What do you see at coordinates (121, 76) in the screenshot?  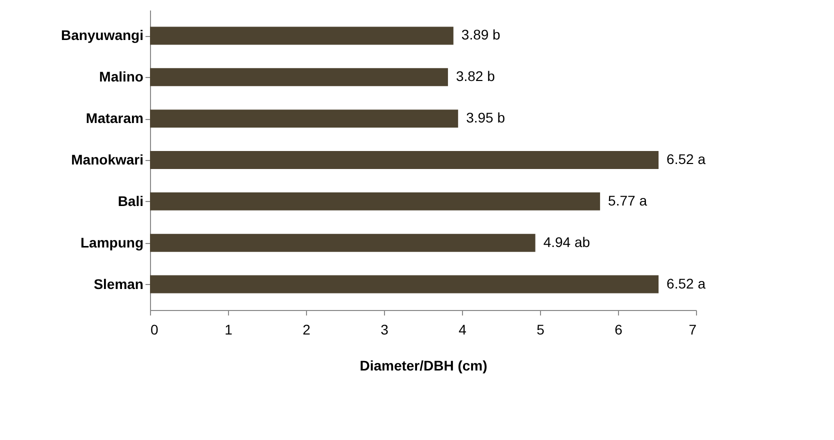 I see `y-tick-label: Malino` at bounding box center [121, 76].